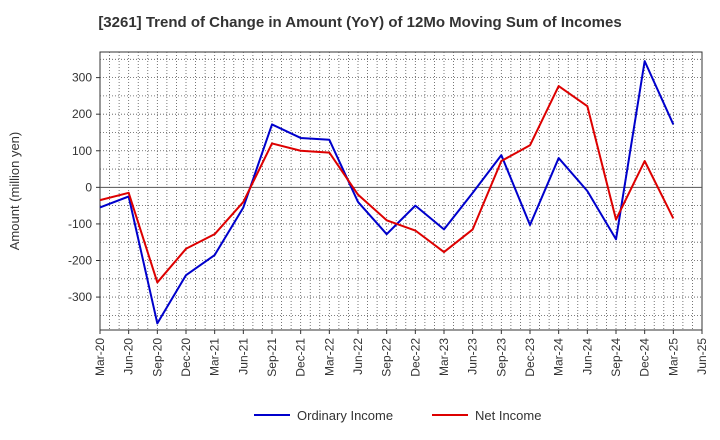 Image resolution: width=720 pixels, height=440 pixels. Describe the element at coordinates (272, 357) in the screenshot. I see `x-tick-label: Sep-21` at that location.